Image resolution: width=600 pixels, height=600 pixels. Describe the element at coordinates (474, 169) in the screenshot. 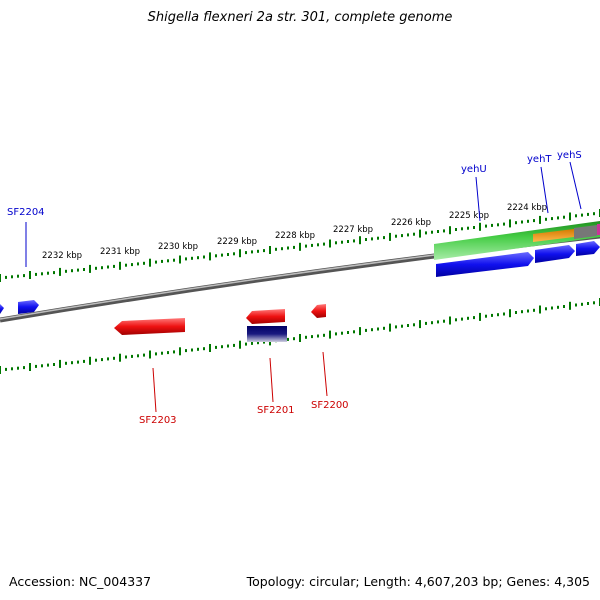

I see `gene-label-forward: yehU` at that location.